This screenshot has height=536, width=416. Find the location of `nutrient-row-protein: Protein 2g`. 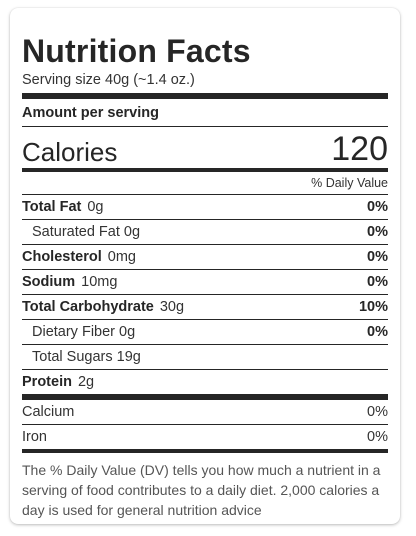

nutrient-row-protein: Protein 2g is located at coordinates (205, 381).